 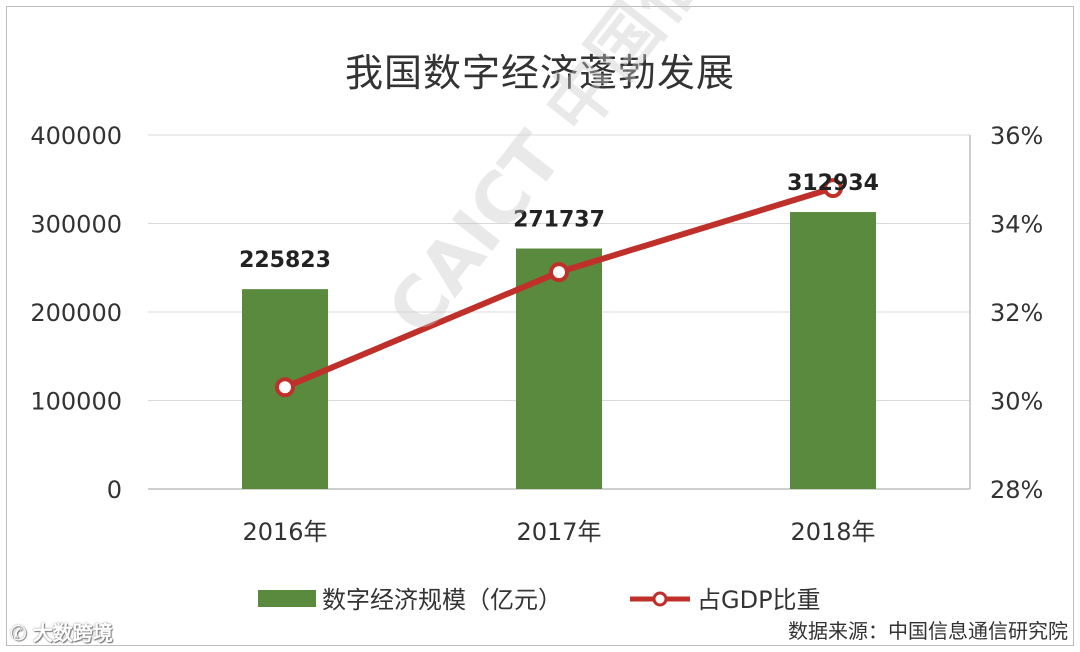 I want to click on left-tick-label: 100000, so click(x=76, y=402).